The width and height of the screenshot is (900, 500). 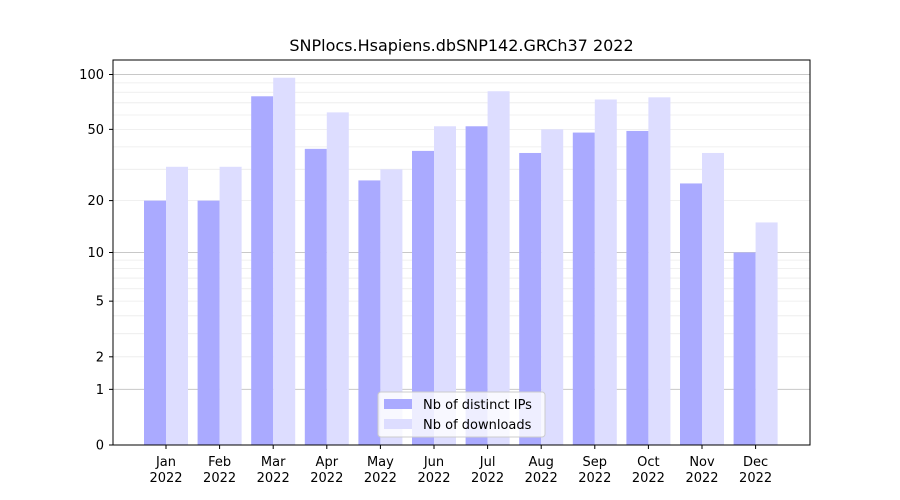 I want to click on legend-label: Nb of distinct IPs, so click(x=477, y=405).